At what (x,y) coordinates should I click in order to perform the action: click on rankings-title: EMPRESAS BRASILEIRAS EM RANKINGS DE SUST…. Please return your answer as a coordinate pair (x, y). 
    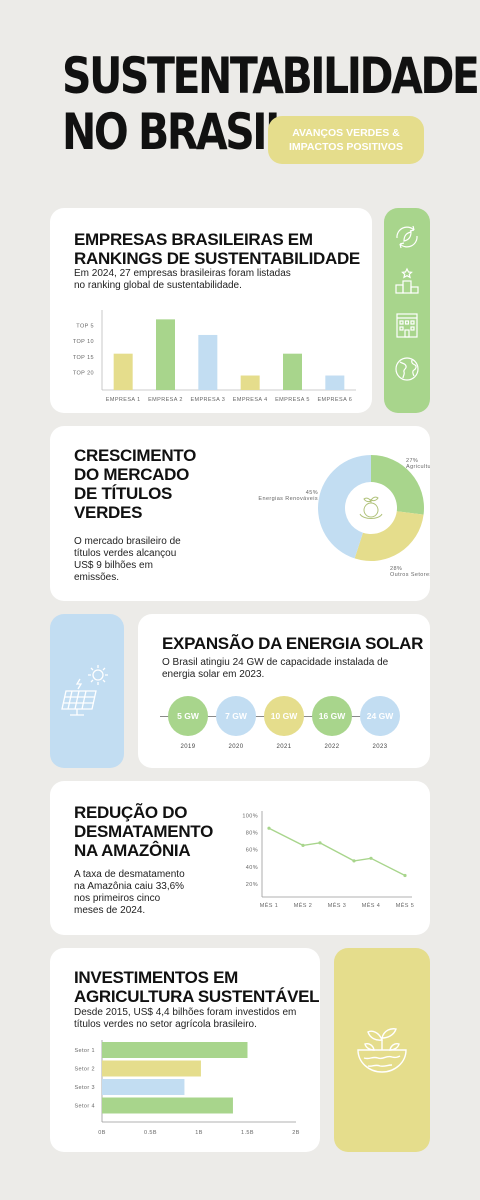
    Looking at the image, I should click on (217, 249).